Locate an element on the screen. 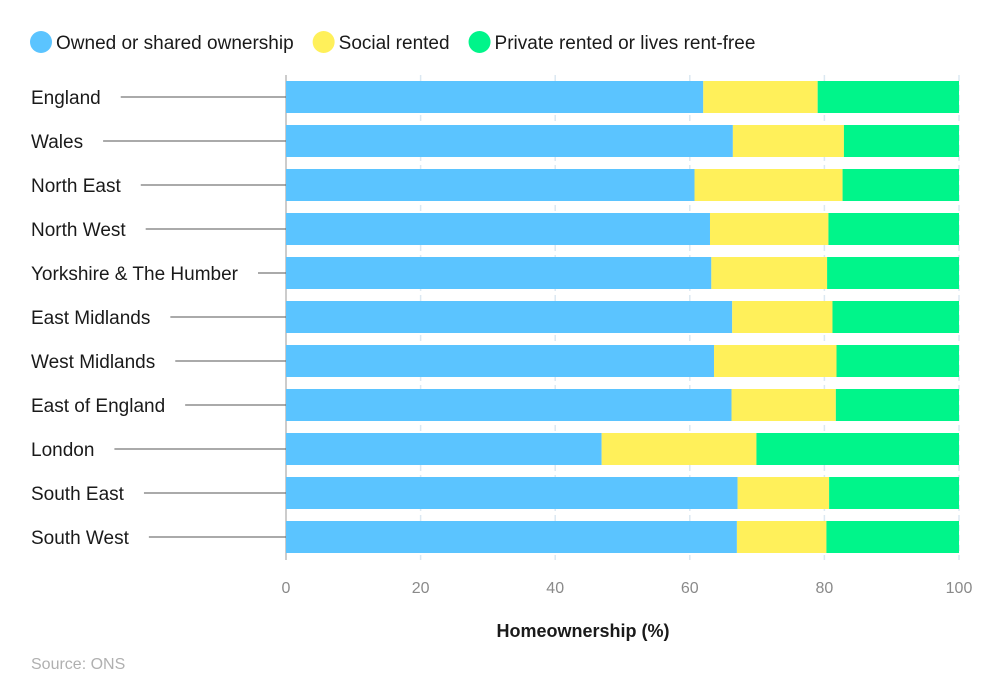 The image size is (1000, 700). x-tick-label: 0 is located at coordinates (286, 588).